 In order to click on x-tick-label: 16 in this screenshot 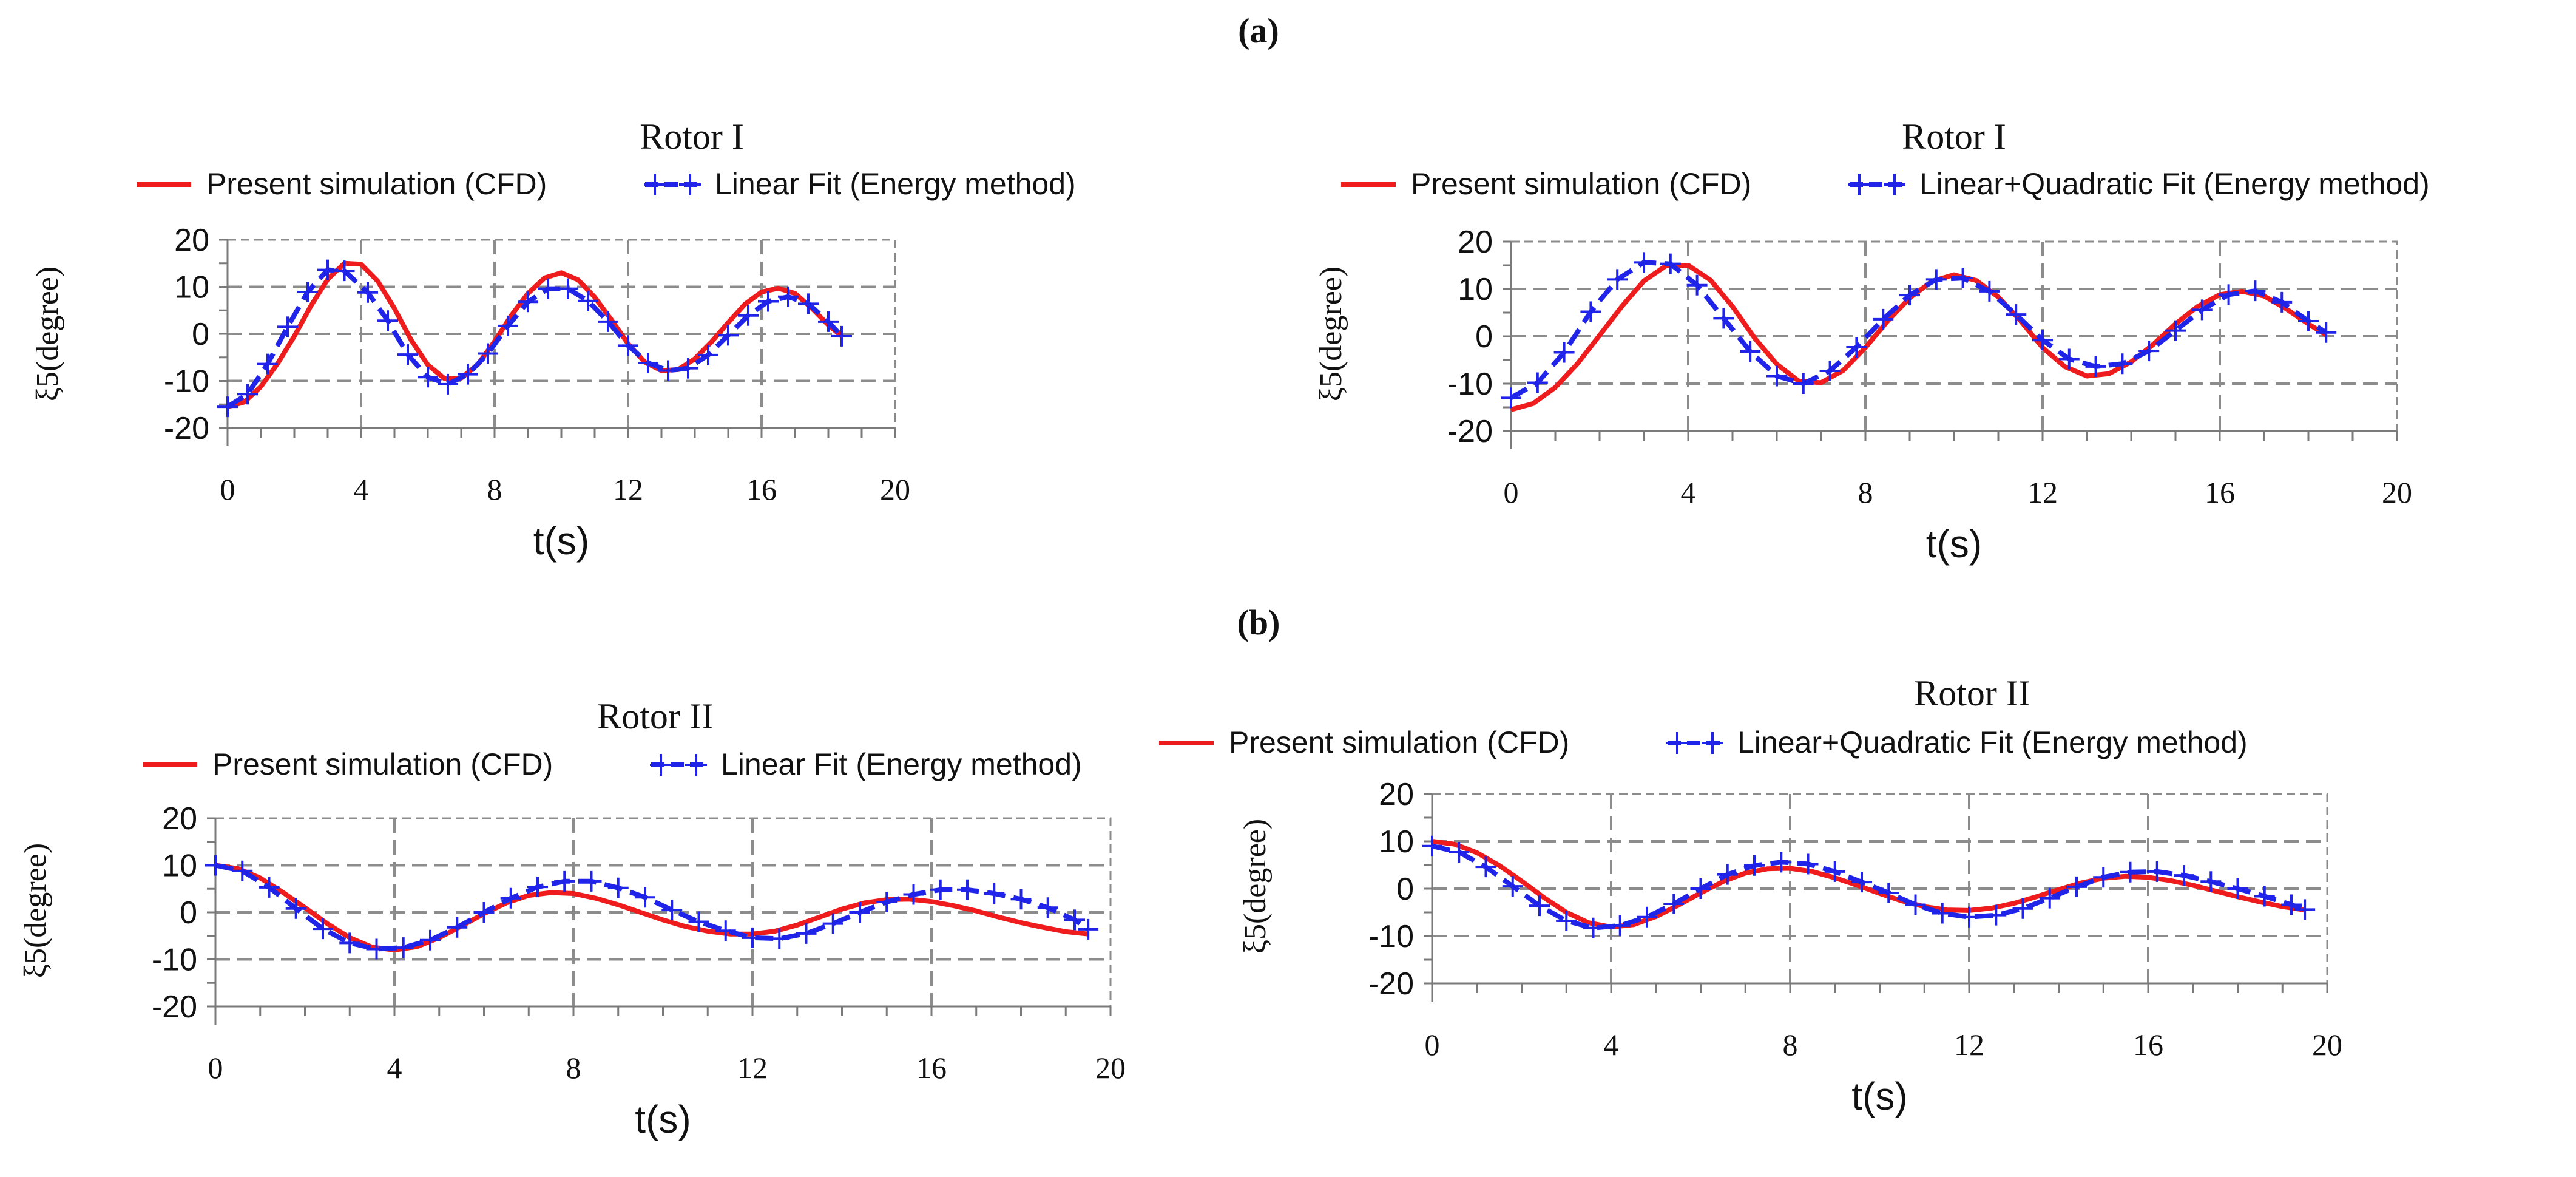, I will do `click(2220, 492)`.